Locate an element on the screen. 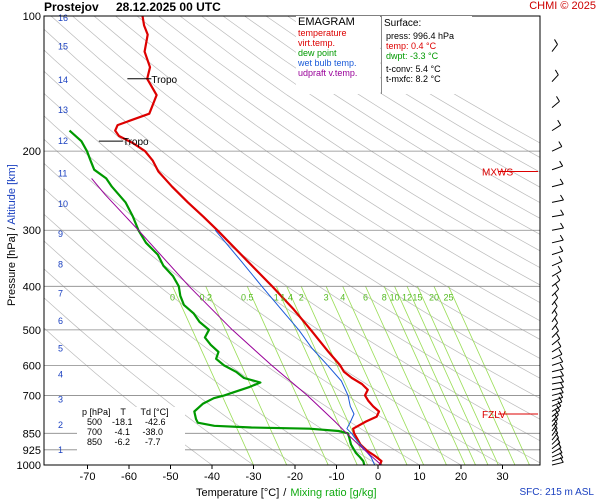 This screenshot has height=500, width=600. x-tick-label: -60 is located at coordinates (129, 477).